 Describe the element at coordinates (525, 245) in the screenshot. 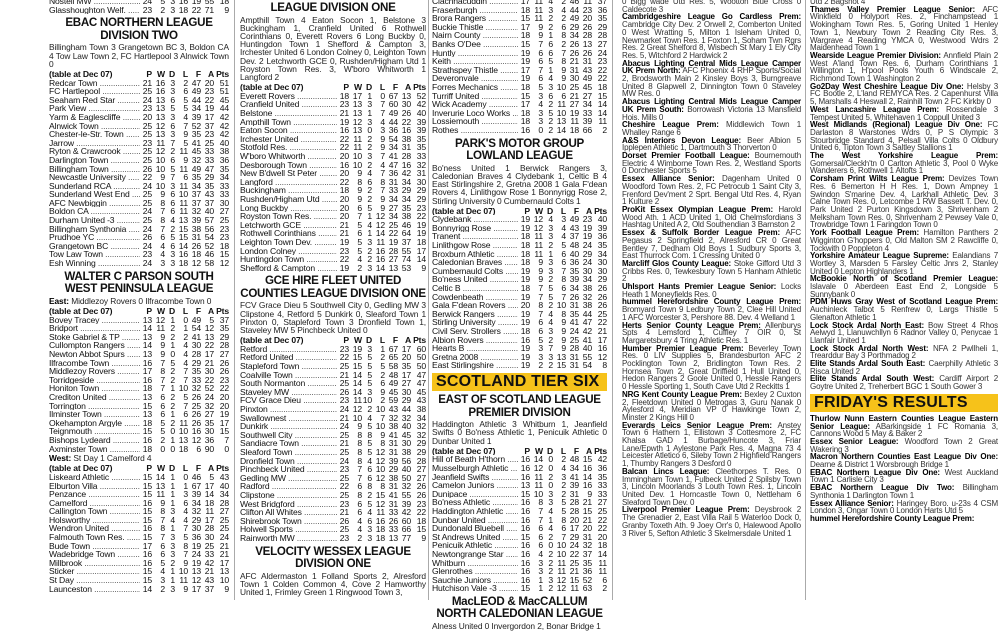

I see `stat-cell: 18` at that location.